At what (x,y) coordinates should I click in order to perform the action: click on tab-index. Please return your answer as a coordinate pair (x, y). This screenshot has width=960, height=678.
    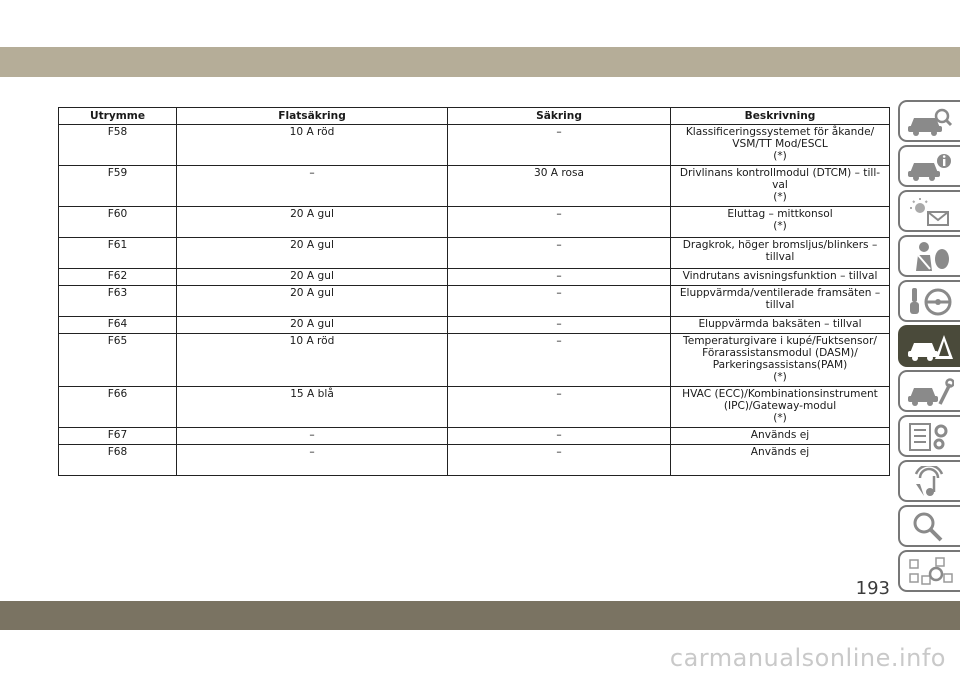
    Looking at the image, I should click on (929, 571).